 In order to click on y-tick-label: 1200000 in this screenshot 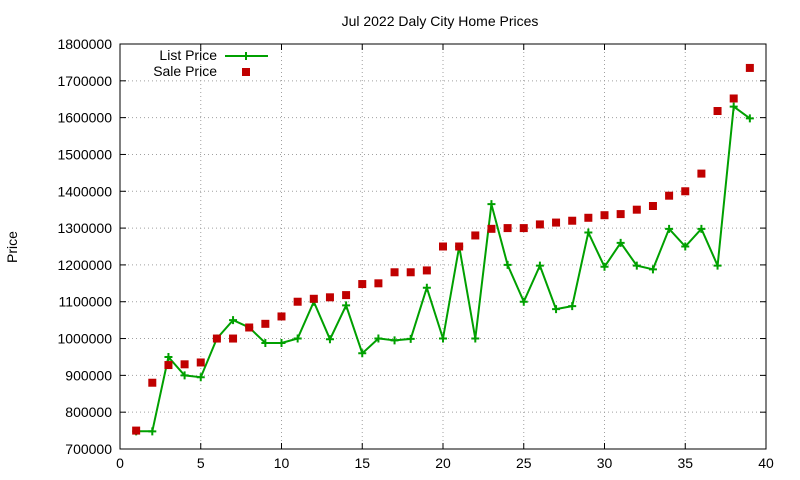, I will do `click(84, 265)`.